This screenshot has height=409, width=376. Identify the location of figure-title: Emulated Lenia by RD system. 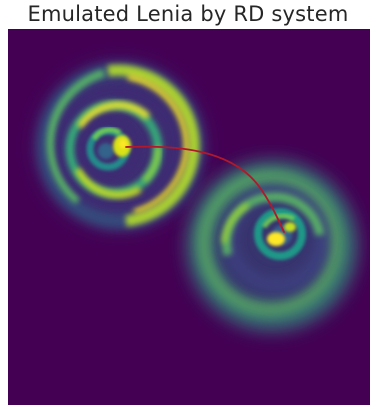
(188, 14).